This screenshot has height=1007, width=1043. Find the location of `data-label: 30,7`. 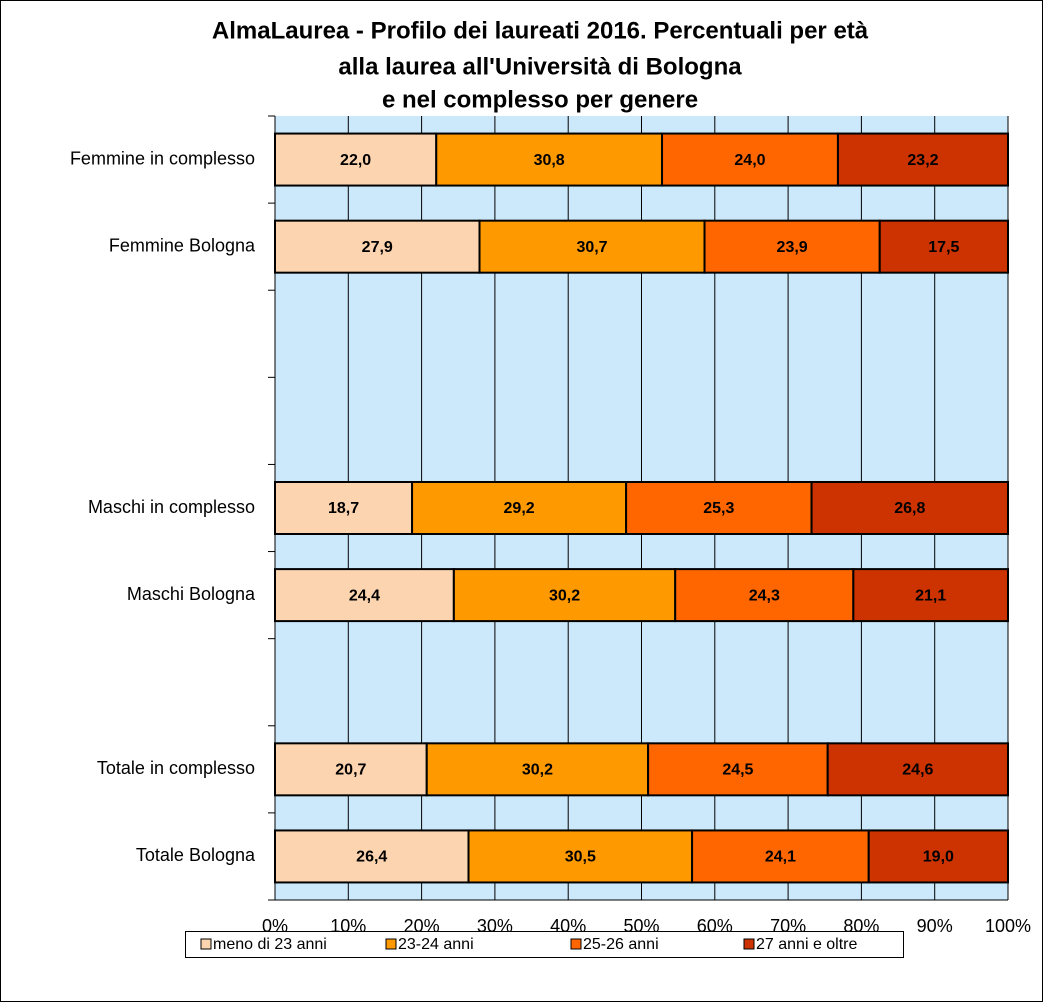

data-label: 30,7 is located at coordinates (591, 247).